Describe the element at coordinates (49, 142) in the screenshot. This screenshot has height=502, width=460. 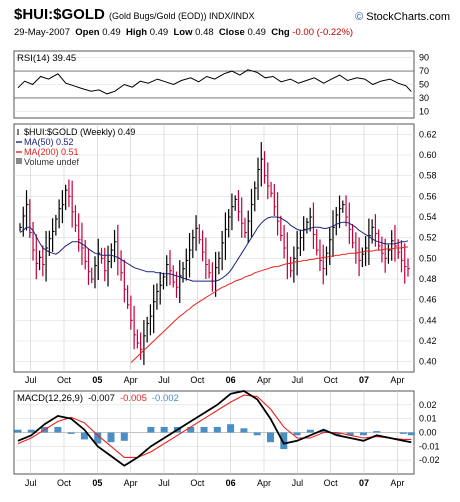
I see `legend-entry: MA(50) 0.52` at that location.